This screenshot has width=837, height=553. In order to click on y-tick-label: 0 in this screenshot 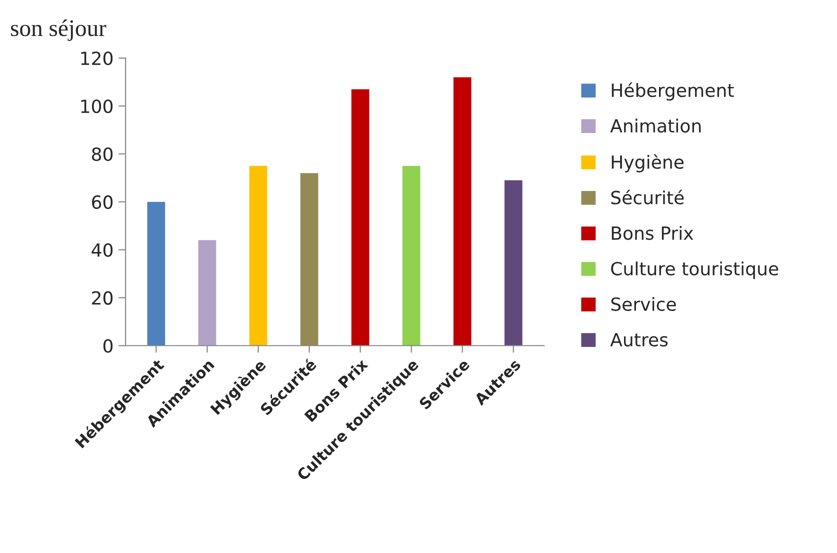, I will do `click(108, 346)`.